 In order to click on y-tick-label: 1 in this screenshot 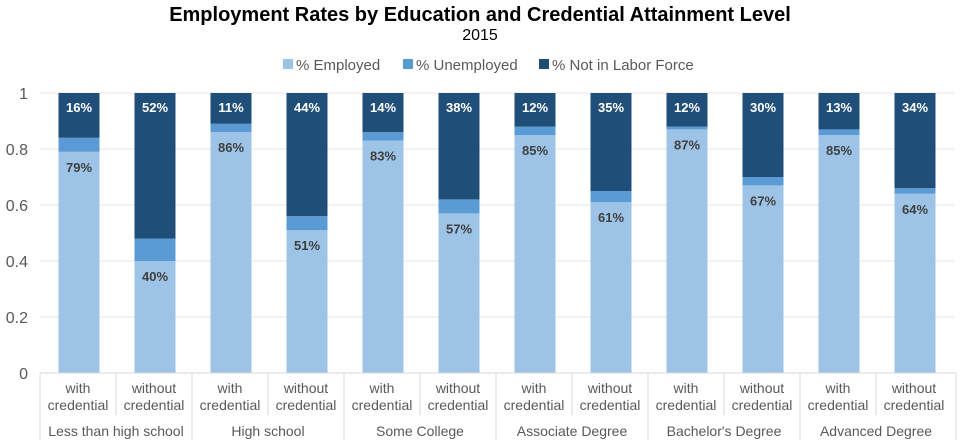, I will do `click(23, 94)`.